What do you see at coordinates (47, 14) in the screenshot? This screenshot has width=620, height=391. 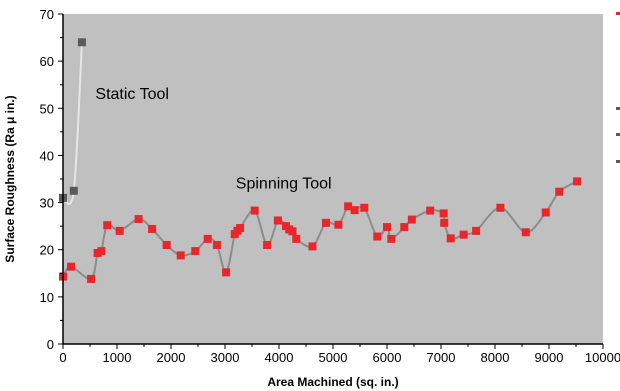 I see `y-tick-label: 70` at bounding box center [47, 14].